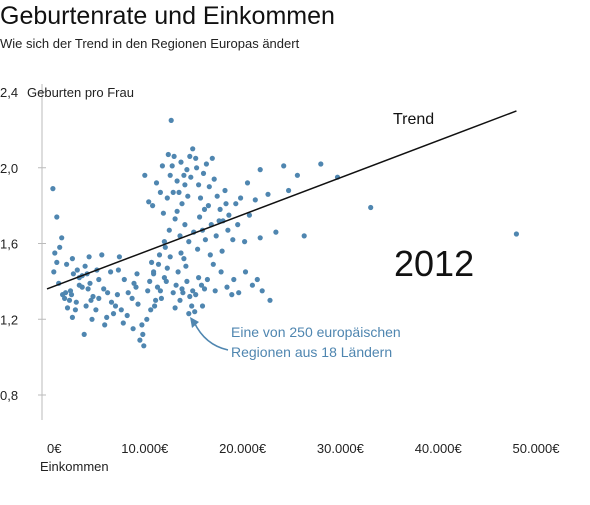 This screenshot has height=505, width=590. Describe the element at coordinates (9, 319) in the screenshot. I see `y-tick-label: 1,2` at that location.